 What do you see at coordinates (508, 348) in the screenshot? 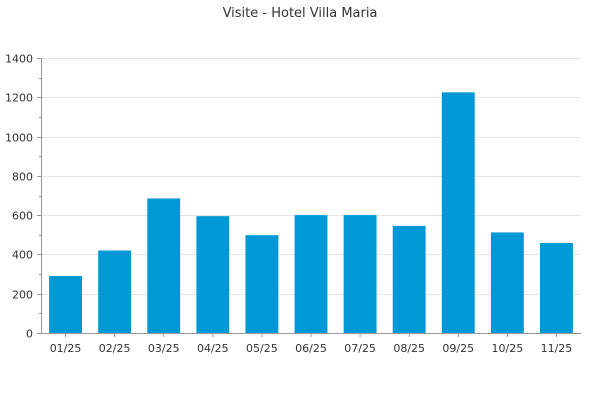
I see `x-tick-label: 10/25` at bounding box center [508, 348].